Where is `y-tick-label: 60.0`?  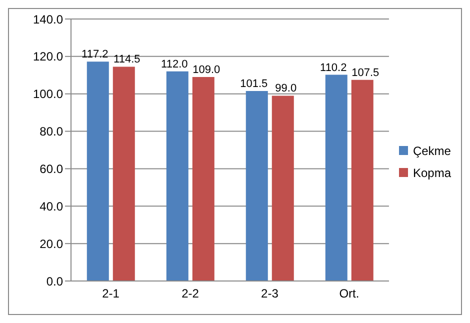
y-tick-label: 60.0 is located at coordinates (52, 169).